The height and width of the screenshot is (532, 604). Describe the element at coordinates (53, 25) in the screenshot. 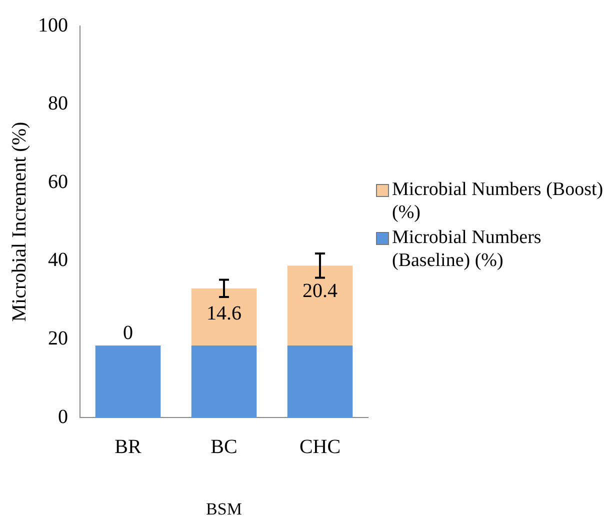

I see `y-tick-label: 100` at that location.